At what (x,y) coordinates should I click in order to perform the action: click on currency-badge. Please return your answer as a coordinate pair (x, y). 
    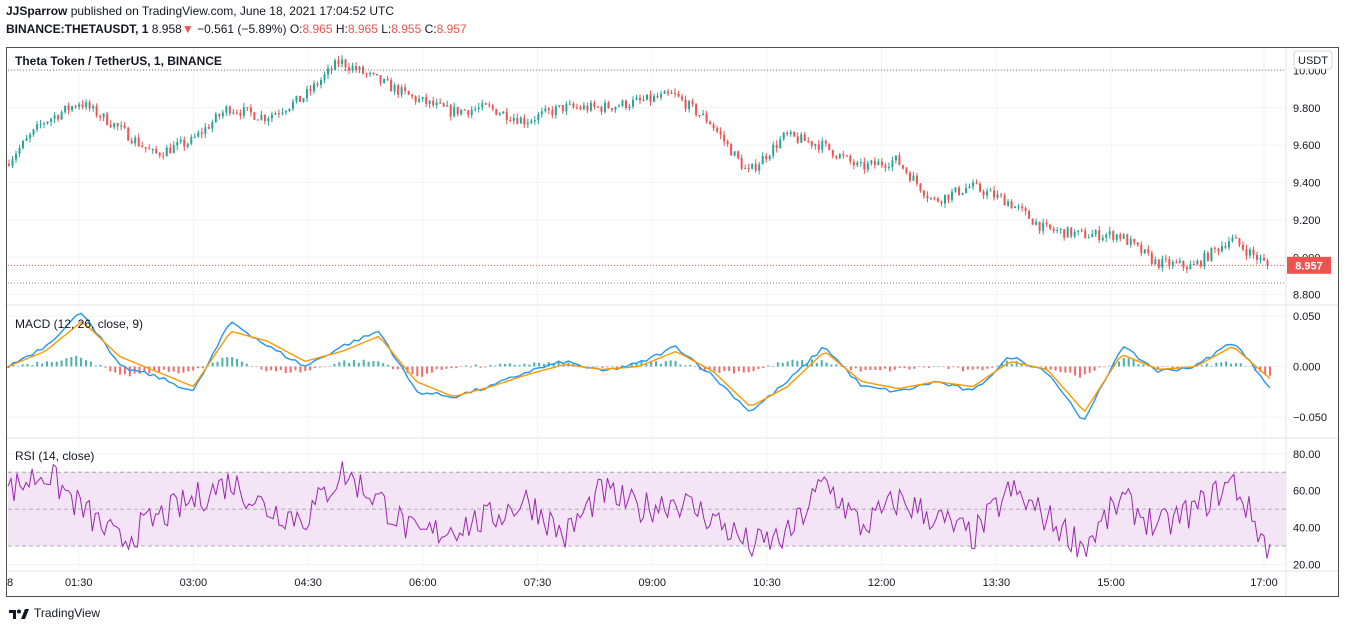
    Looking at the image, I should click on (1313, 60).